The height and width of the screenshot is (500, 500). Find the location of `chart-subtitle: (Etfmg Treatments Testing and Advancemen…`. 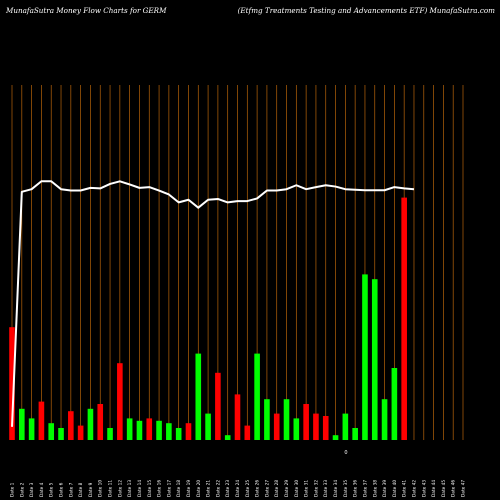

chart-subtitle: (Etfmg Treatments Testing and Advancemen… is located at coordinates (367, 10).